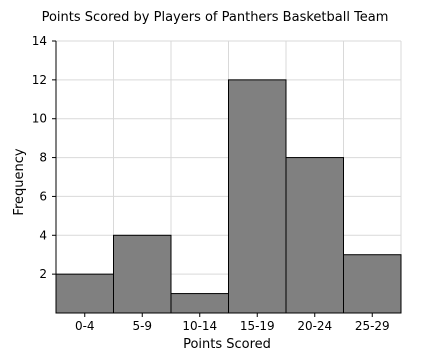  I want to click on x-axis-title: Points Scored, so click(227, 344).